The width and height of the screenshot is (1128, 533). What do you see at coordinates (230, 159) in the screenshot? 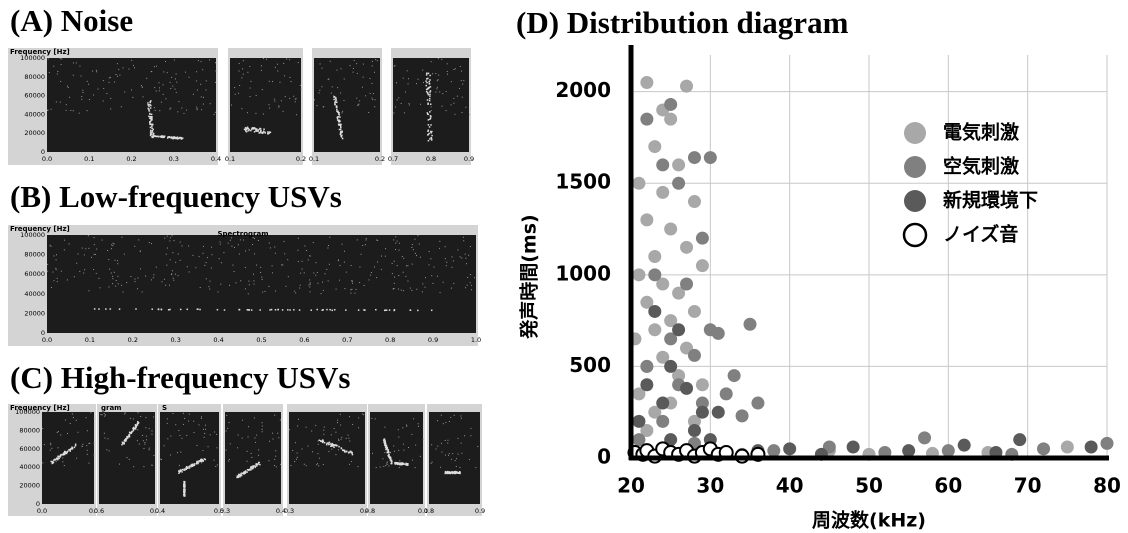
I see `x-tick-label: 0.1` at bounding box center [230, 159].